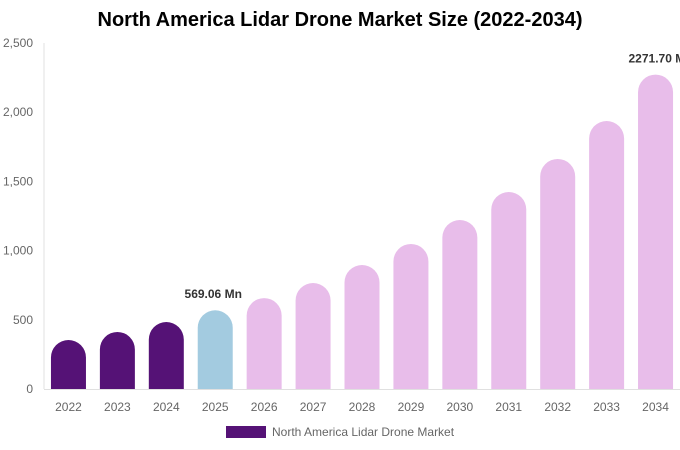 This screenshot has height=450, width=680. Describe the element at coordinates (68, 407) in the screenshot. I see `x-tick-label: 2022` at that location.